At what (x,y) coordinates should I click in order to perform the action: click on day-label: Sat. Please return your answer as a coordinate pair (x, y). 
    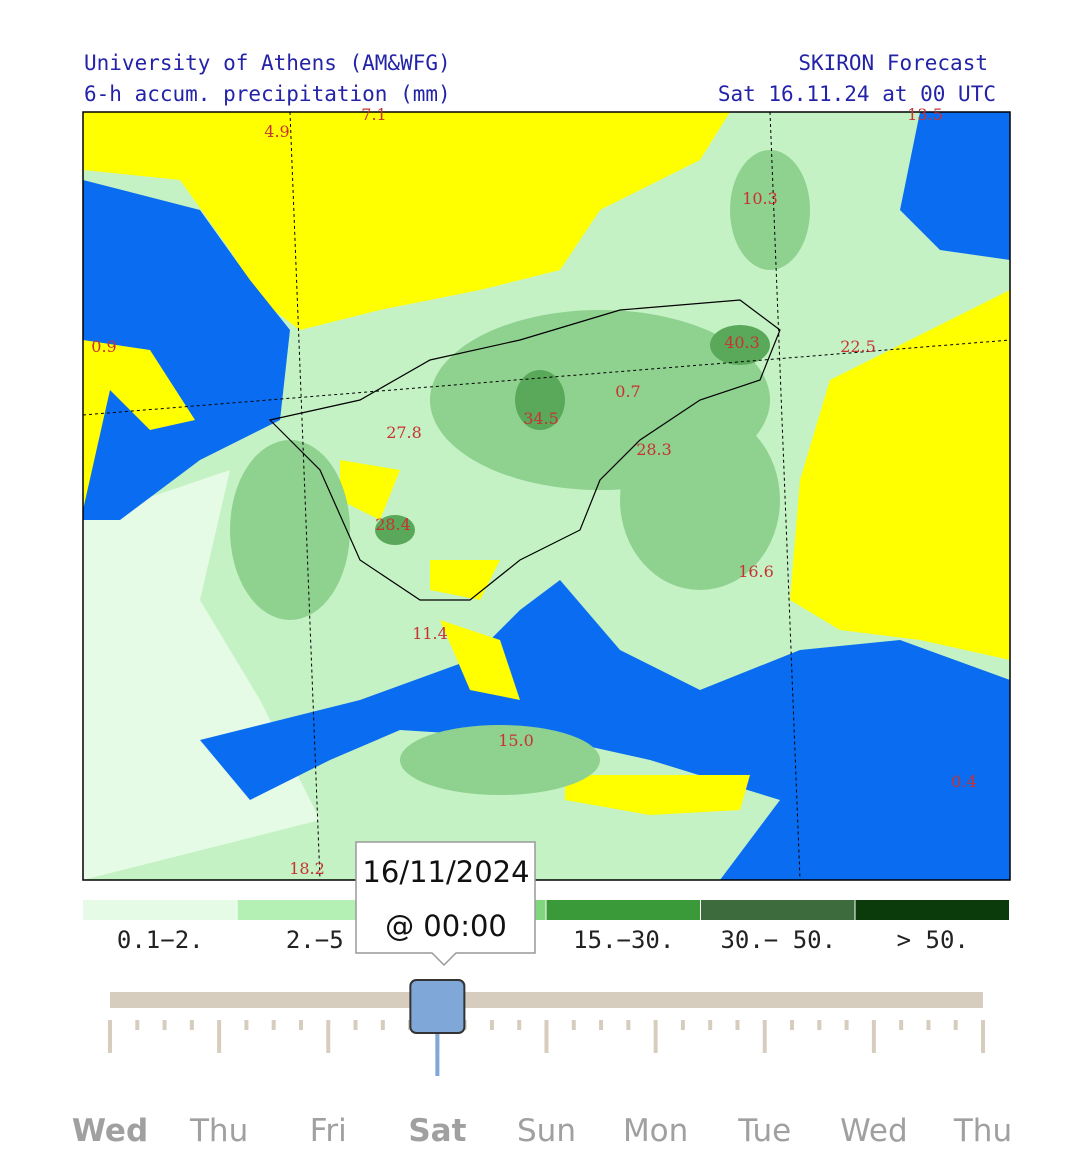
    Looking at the image, I should click on (437, 1131).